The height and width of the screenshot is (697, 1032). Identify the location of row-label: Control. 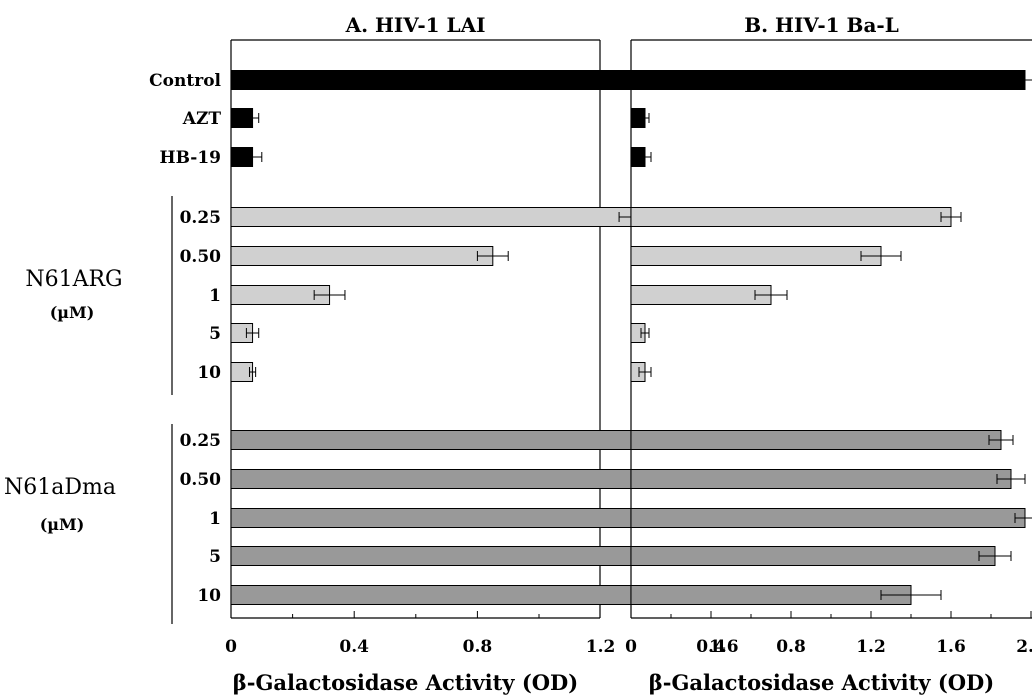
(185, 81).